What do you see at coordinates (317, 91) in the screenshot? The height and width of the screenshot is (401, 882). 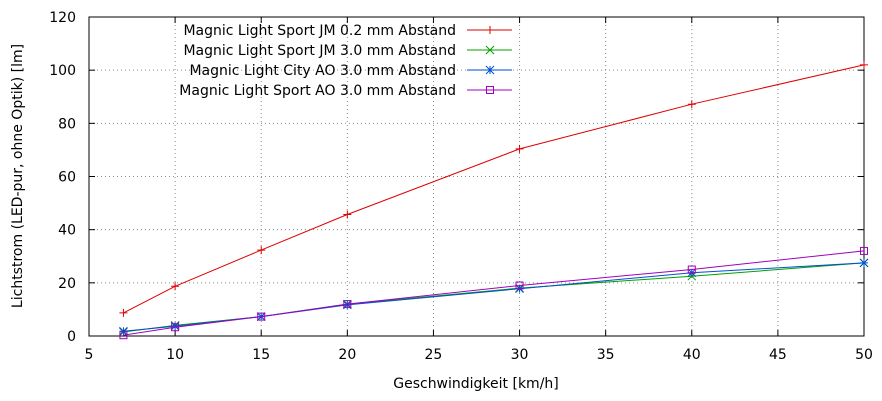 I see `legend-label: Magnic Light Sport AO 3.0 mm Abstand` at bounding box center [317, 91].